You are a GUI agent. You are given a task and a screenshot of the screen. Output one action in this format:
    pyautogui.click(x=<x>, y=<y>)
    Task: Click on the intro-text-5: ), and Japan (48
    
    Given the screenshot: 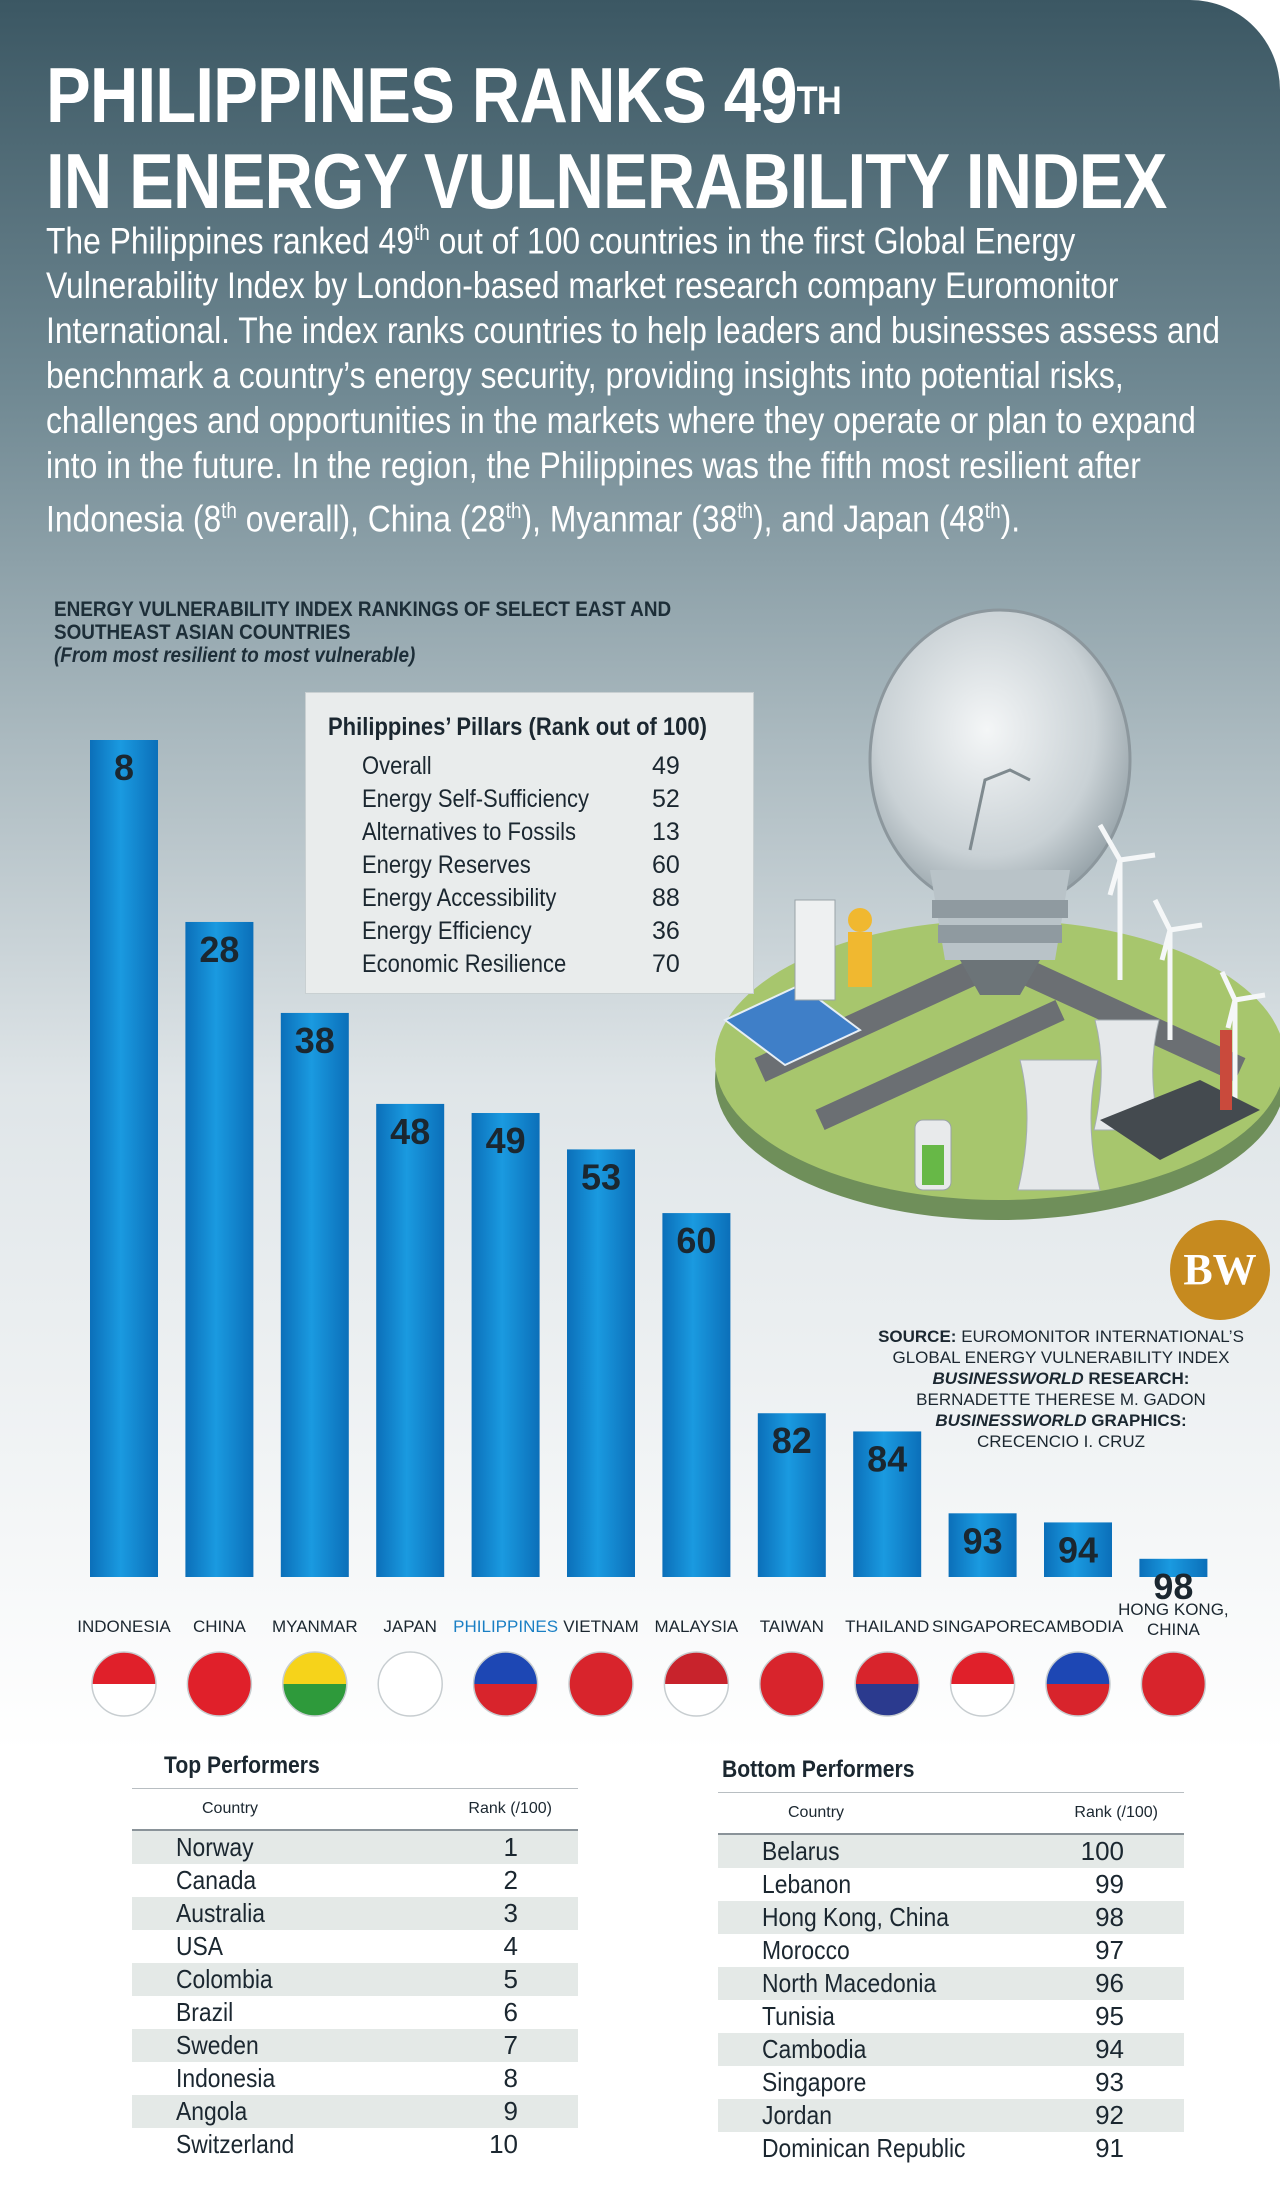 What is the action you would take?
    pyautogui.click(x=869, y=519)
    